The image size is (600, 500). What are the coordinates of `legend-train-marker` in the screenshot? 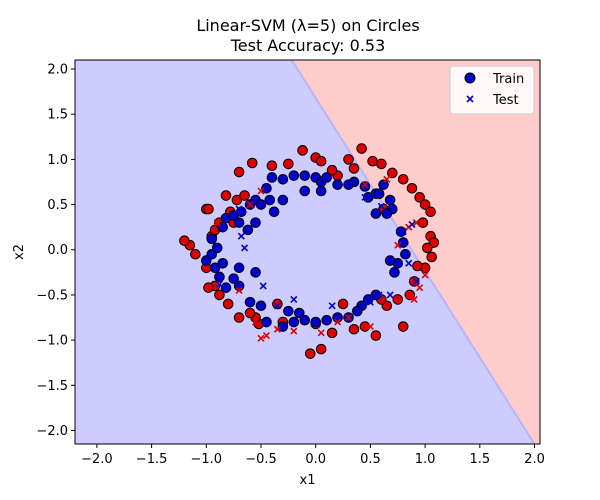 It's located at (470, 78).